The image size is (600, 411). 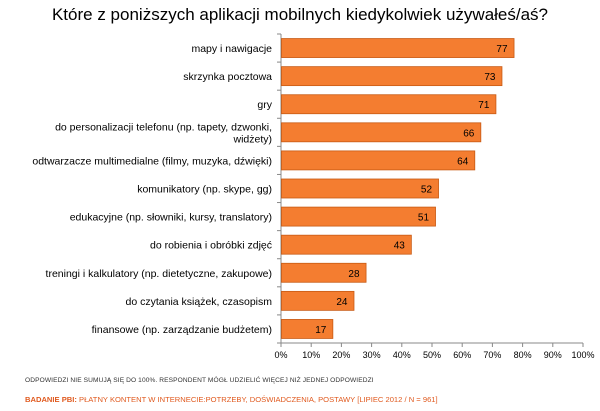 What do you see at coordinates (199, 302) in the screenshot?
I see `category-label: do czytania książek, czasopism` at bounding box center [199, 302].